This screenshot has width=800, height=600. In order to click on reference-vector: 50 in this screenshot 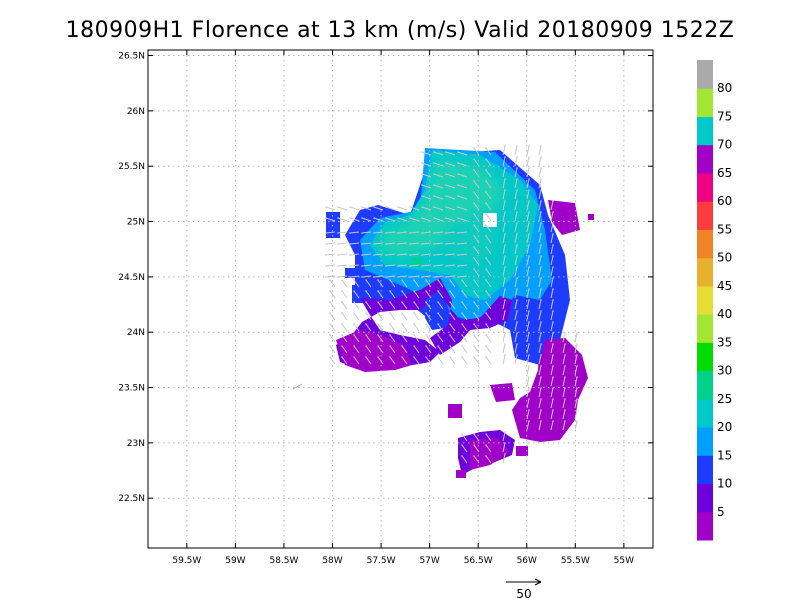, I will do `click(524, 589)`.